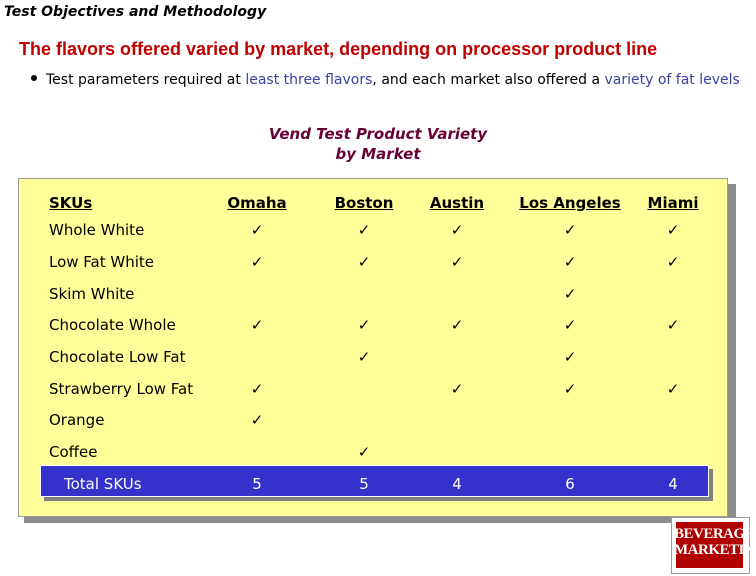 This screenshot has width=756, height=576. What do you see at coordinates (117, 357) in the screenshot?
I see `row-label: Chocolate Low Fat` at bounding box center [117, 357].